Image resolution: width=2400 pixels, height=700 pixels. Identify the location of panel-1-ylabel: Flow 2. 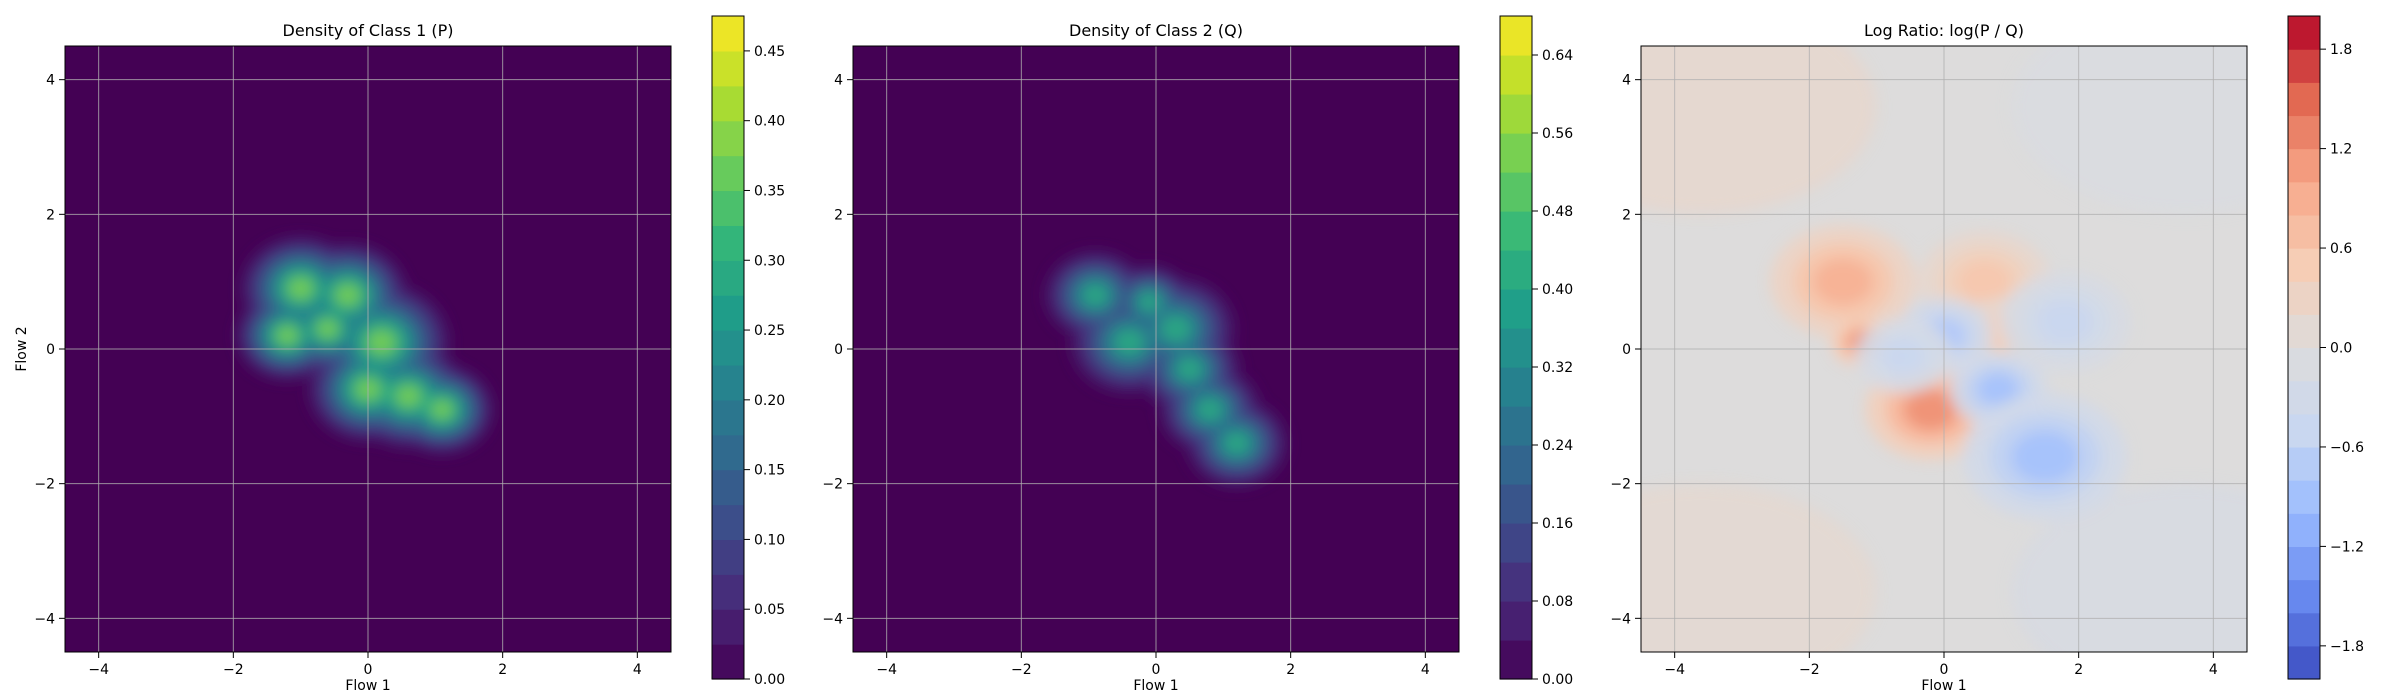
(22, 348).